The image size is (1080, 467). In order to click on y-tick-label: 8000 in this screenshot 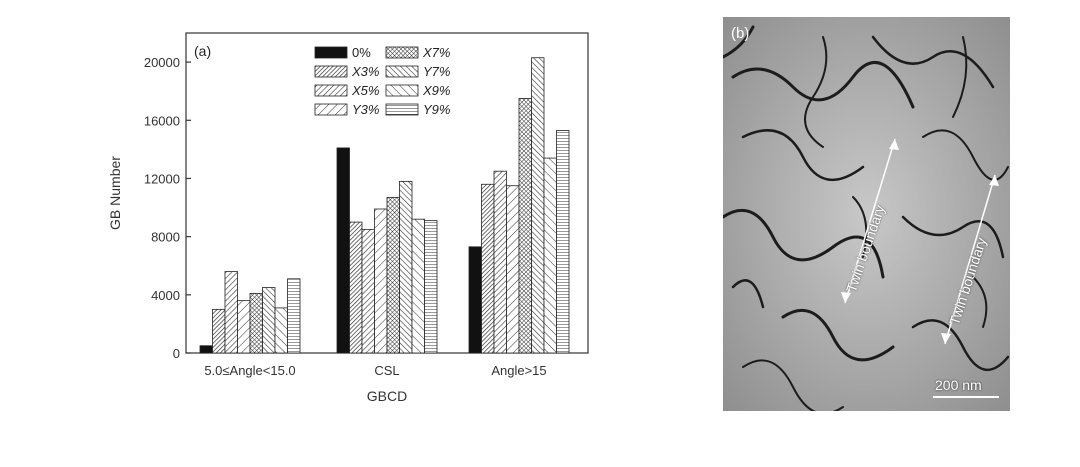, I will do `click(165, 237)`.